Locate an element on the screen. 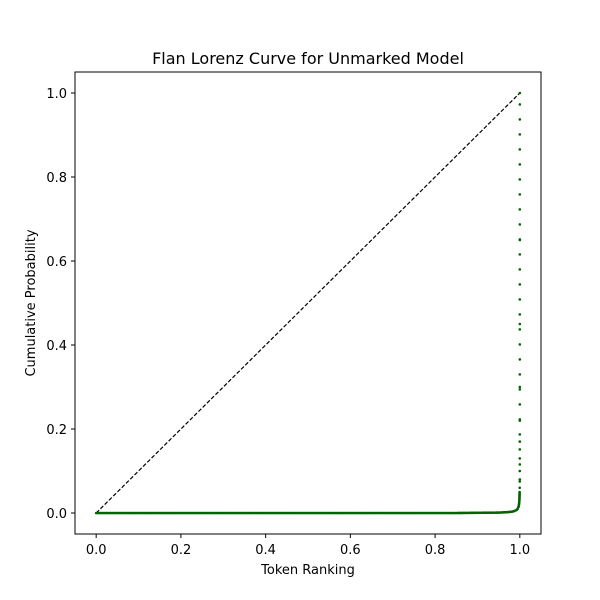 This screenshot has width=600, height=600. x-tick-label: 0.0 is located at coordinates (96, 550).